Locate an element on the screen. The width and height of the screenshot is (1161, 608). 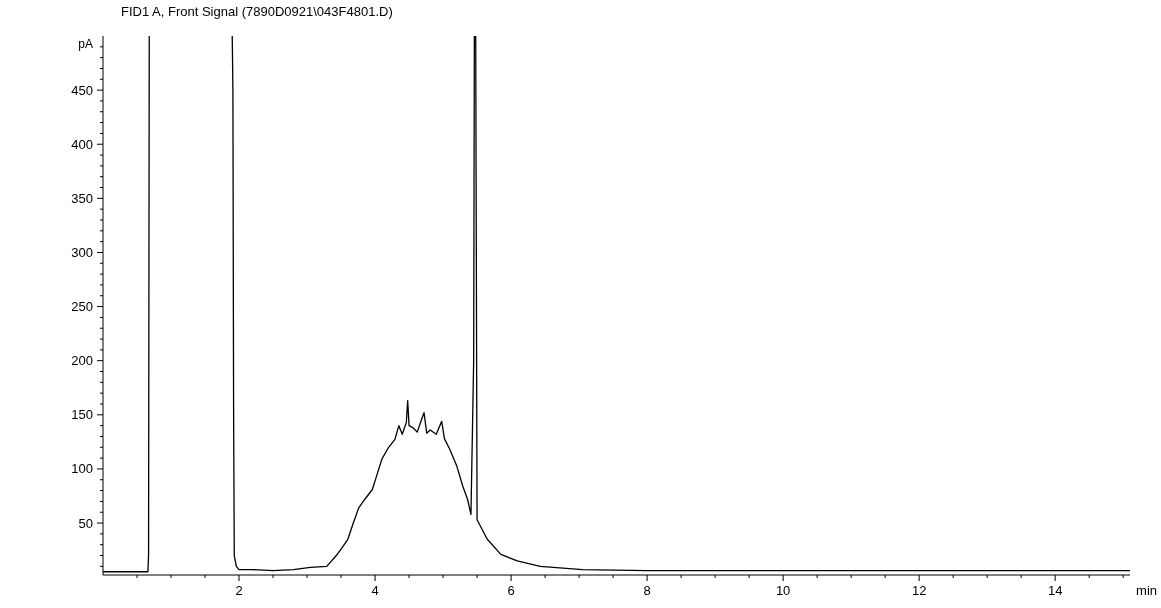
x-tick-label: 6 is located at coordinates (511, 590).